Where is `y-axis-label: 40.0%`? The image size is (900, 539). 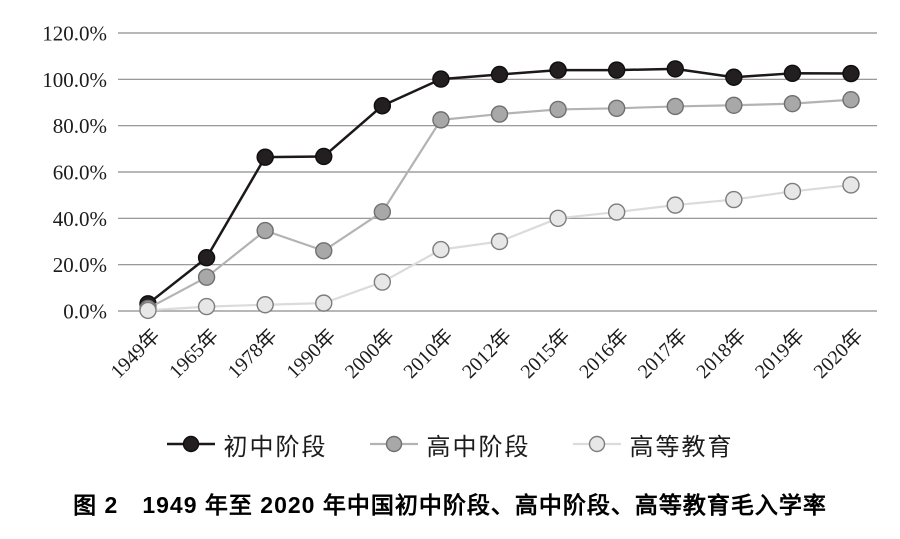 y-axis-label: 40.0% is located at coordinates (80, 219).